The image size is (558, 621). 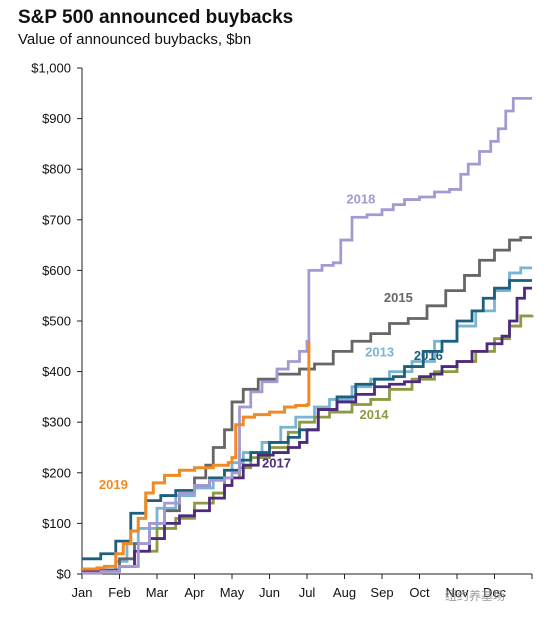 I want to click on series-label-2019: 2019, so click(x=113, y=484).